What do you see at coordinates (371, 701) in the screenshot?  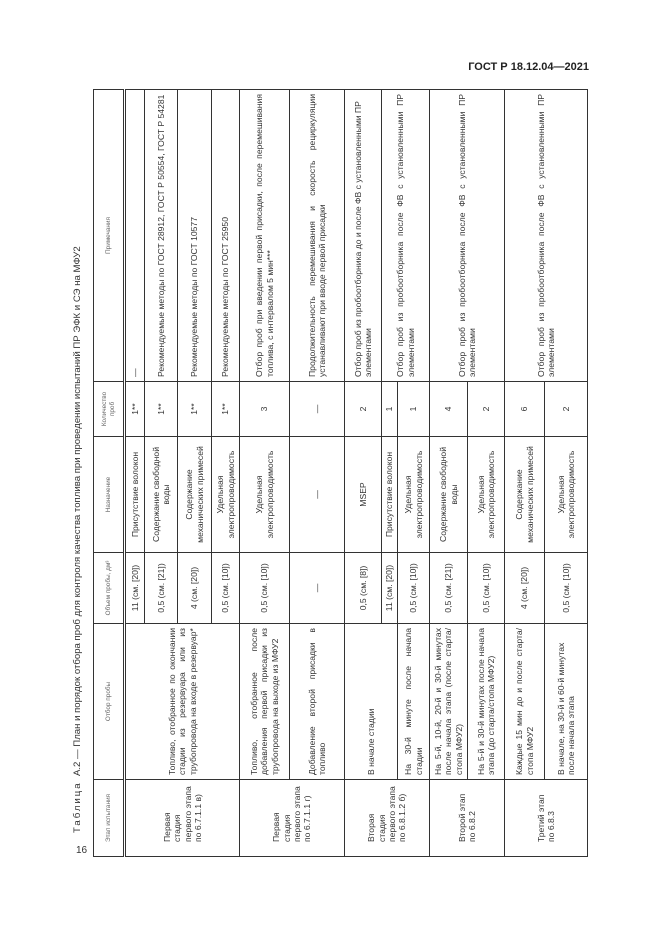 I see `sampling-cell: В начале стадии` at bounding box center [371, 701].